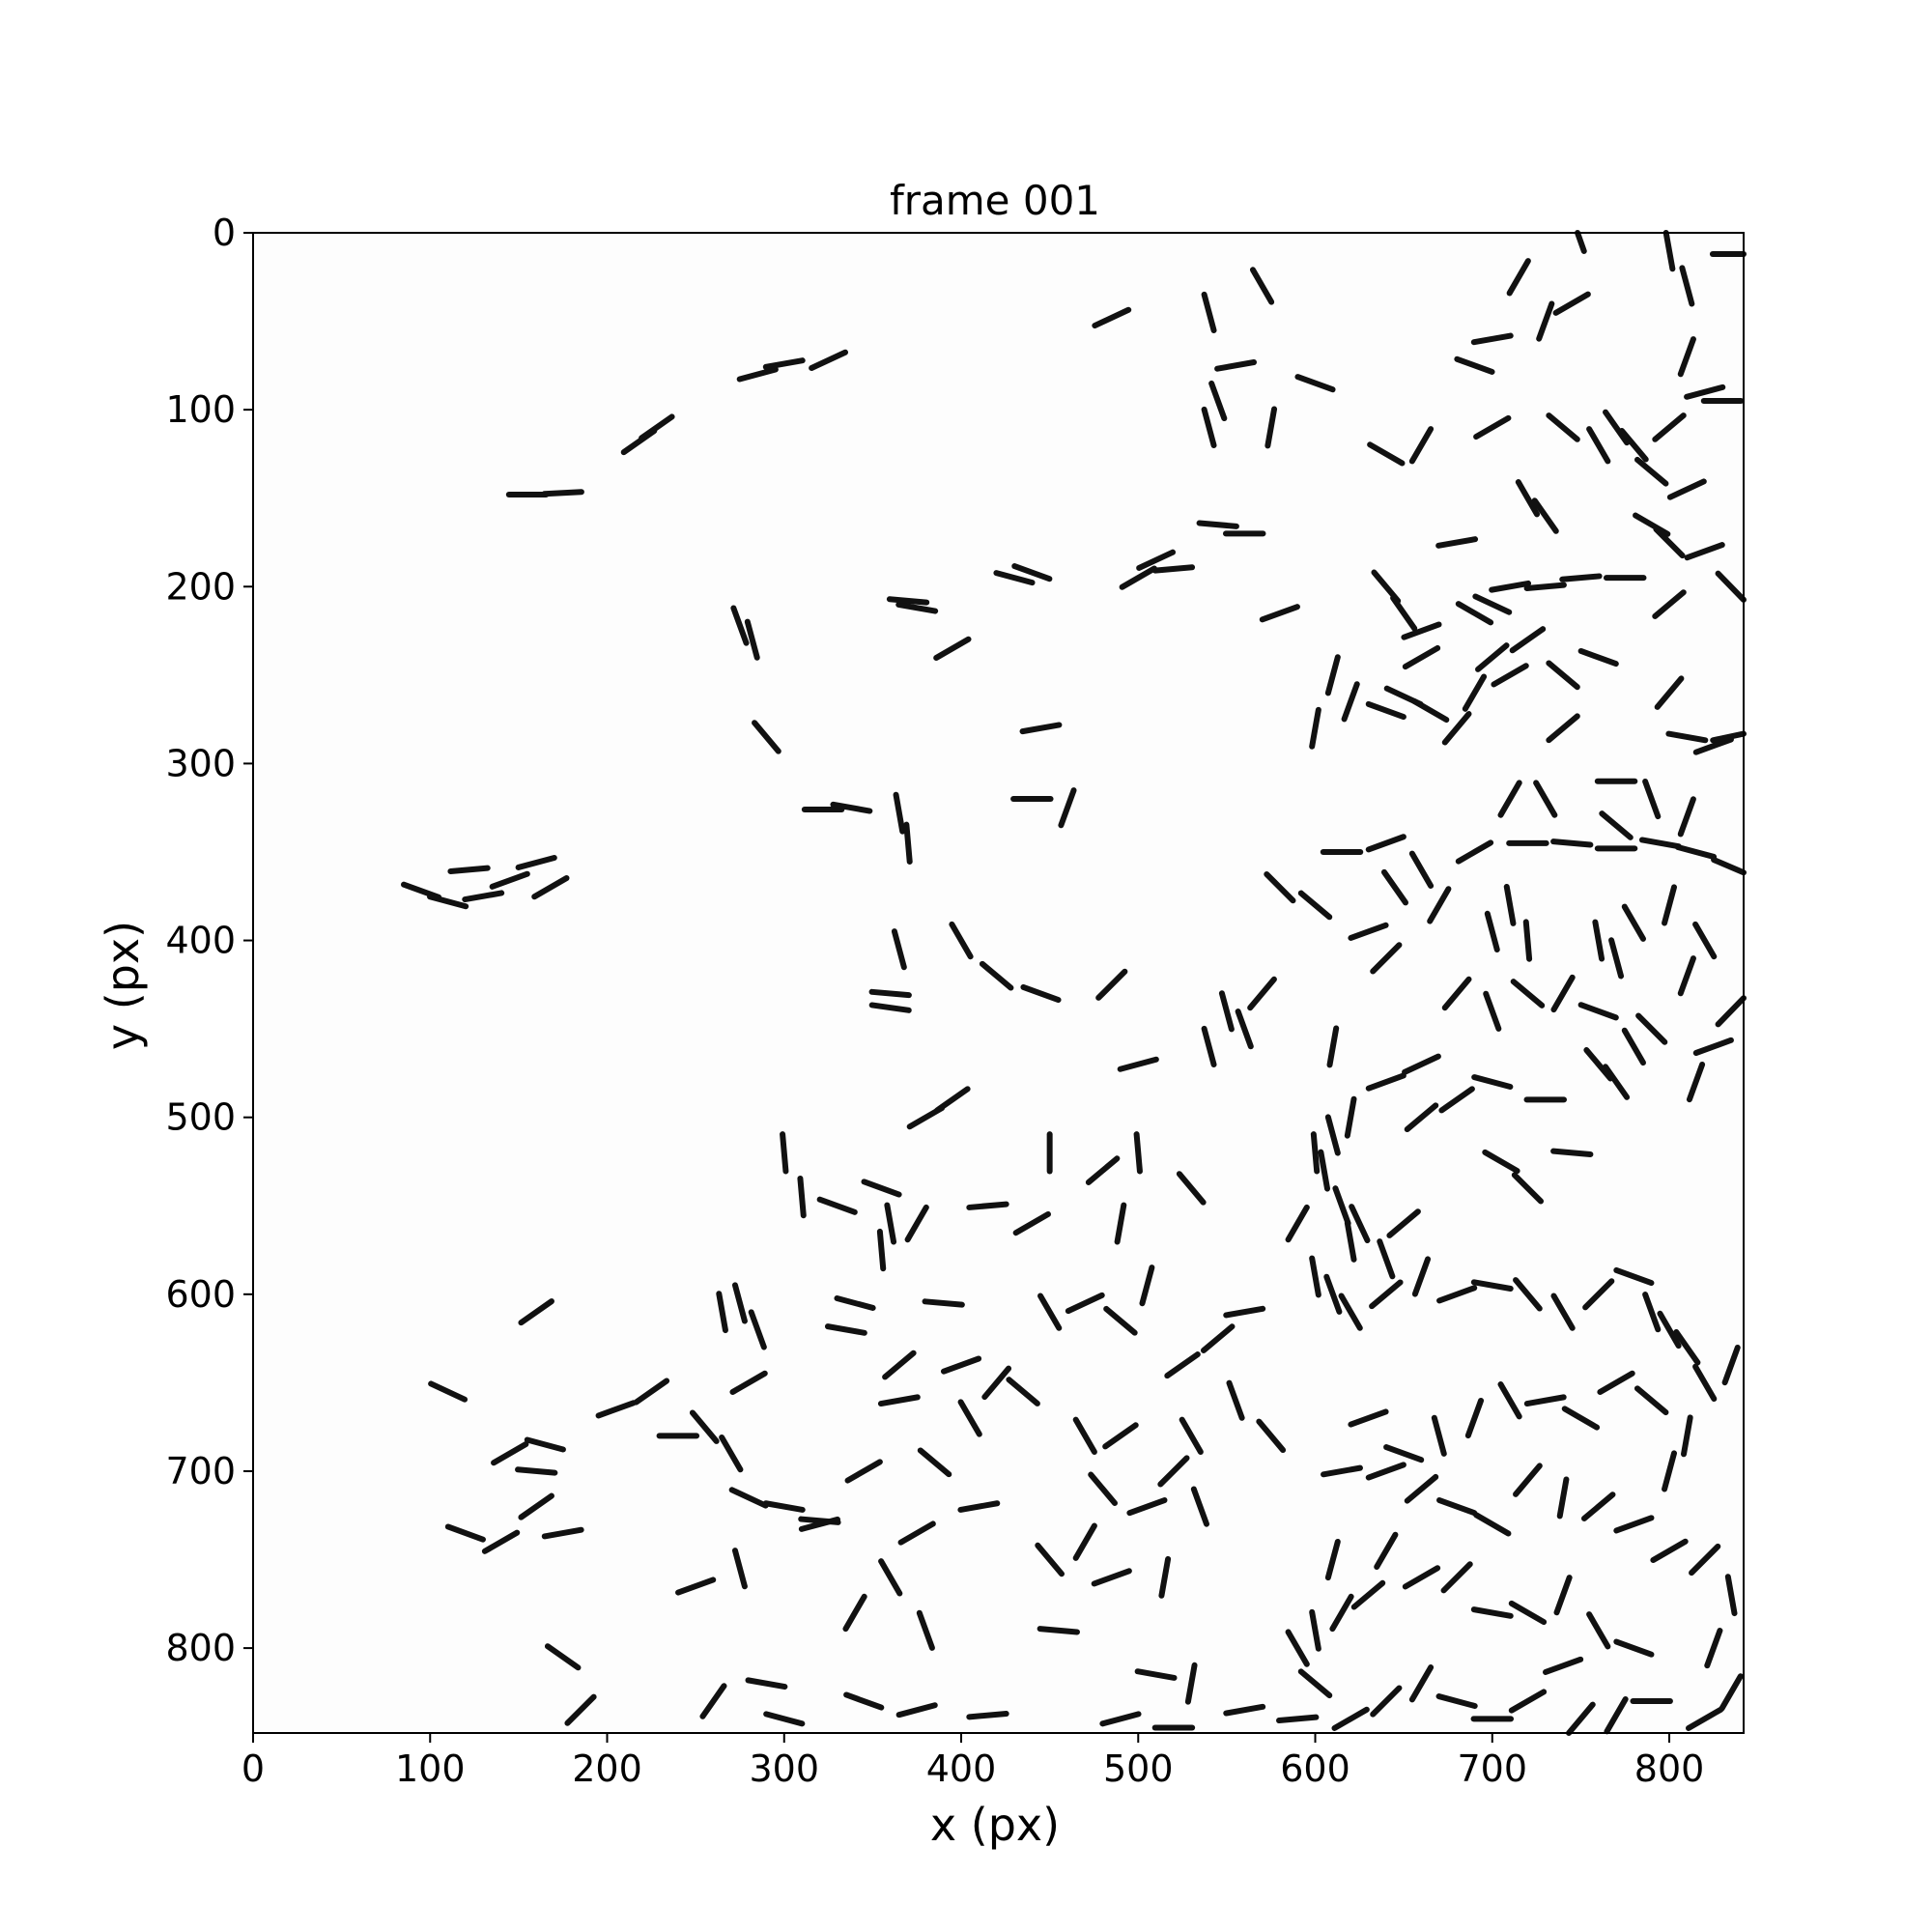 Image resolution: width=1932 pixels, height=1932 pixels. Describe the element at coordinates (200, 1117) in the screenshot. I see `y-tick-label: 500` at that location.